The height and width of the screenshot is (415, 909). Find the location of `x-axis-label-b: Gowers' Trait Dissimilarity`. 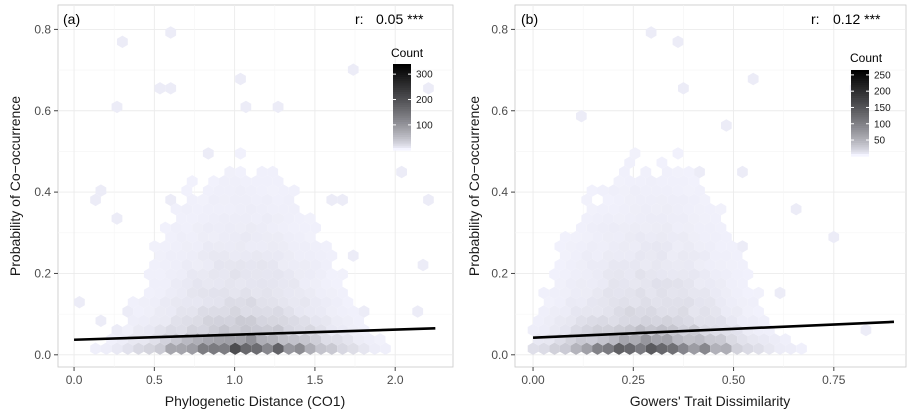

x-axis-label-b: Gowers' Trait Dissimilarity is located at coordinates (710, 401).